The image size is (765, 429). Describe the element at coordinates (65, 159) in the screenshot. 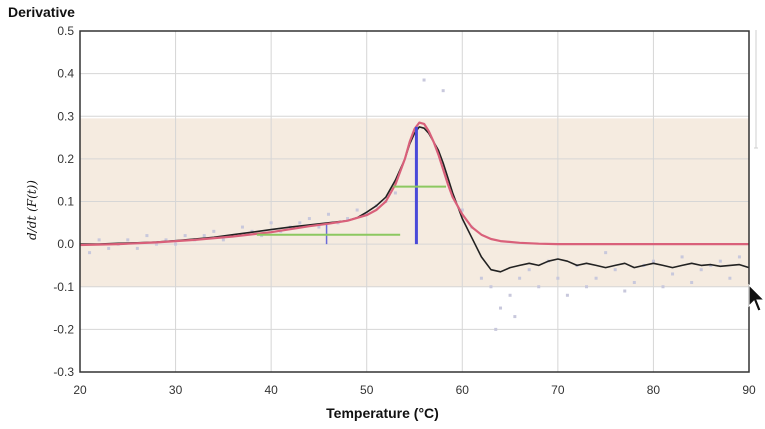

I see `y-tick-label: 0.2` at that location.